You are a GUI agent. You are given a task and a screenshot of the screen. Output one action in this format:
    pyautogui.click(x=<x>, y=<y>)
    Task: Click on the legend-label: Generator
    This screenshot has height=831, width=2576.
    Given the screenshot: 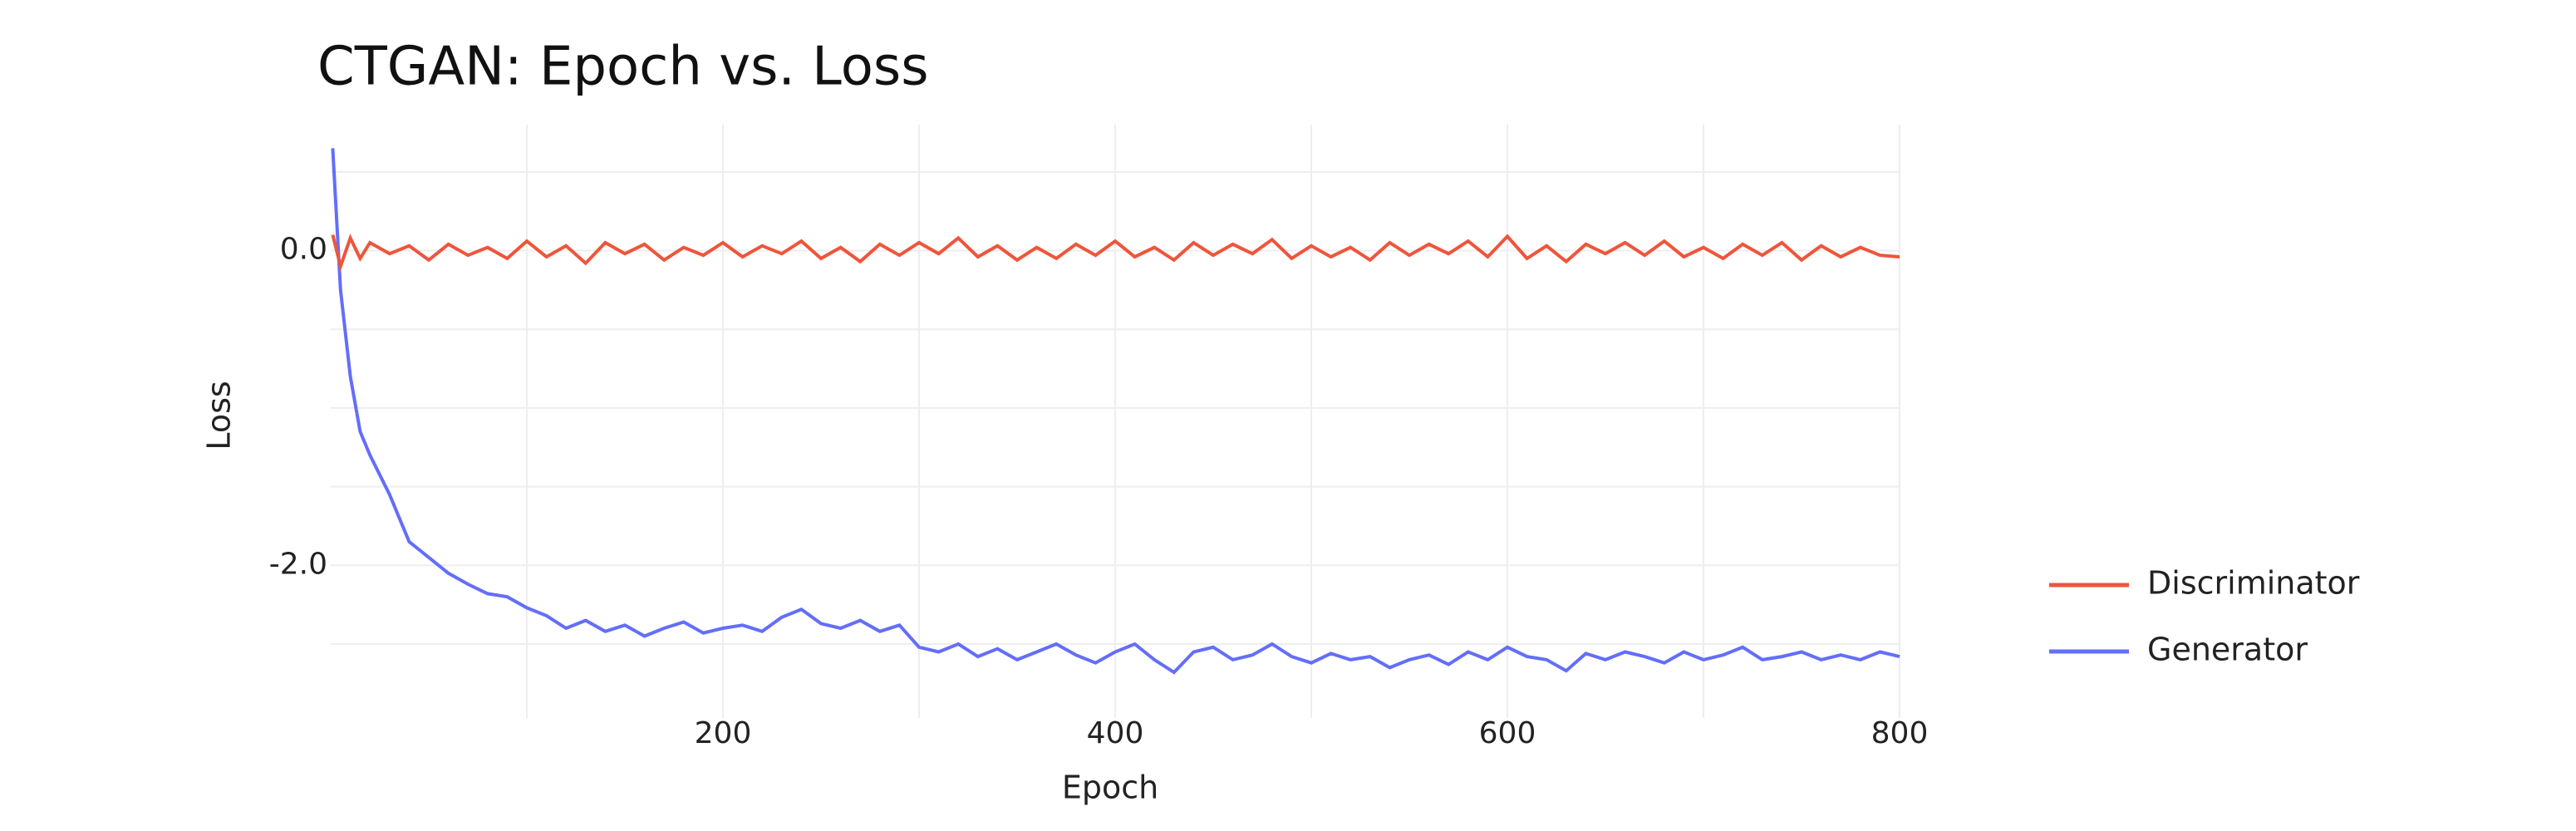 What is the action you would take?
    pyautogui.click(x=2227, y=650)
    